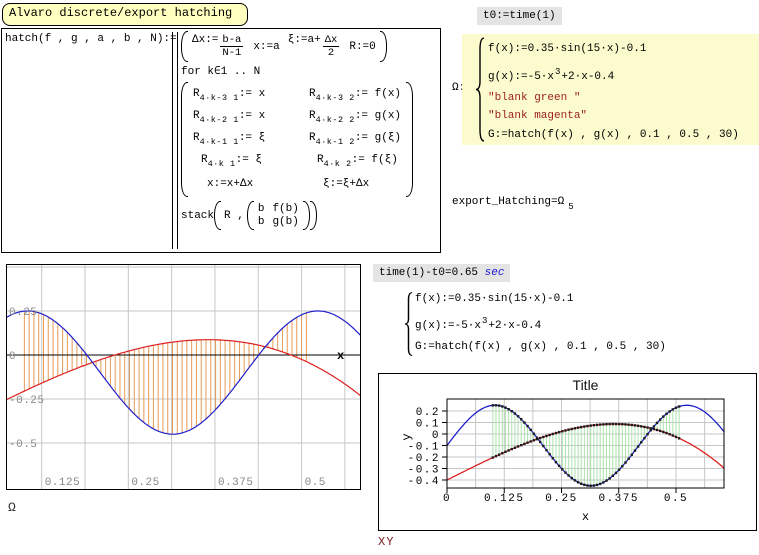  Describe the element at coordinates (232, 47) in the screenshot. I see `fraction-b-a-over-N-1: b-a N-1` at that location.